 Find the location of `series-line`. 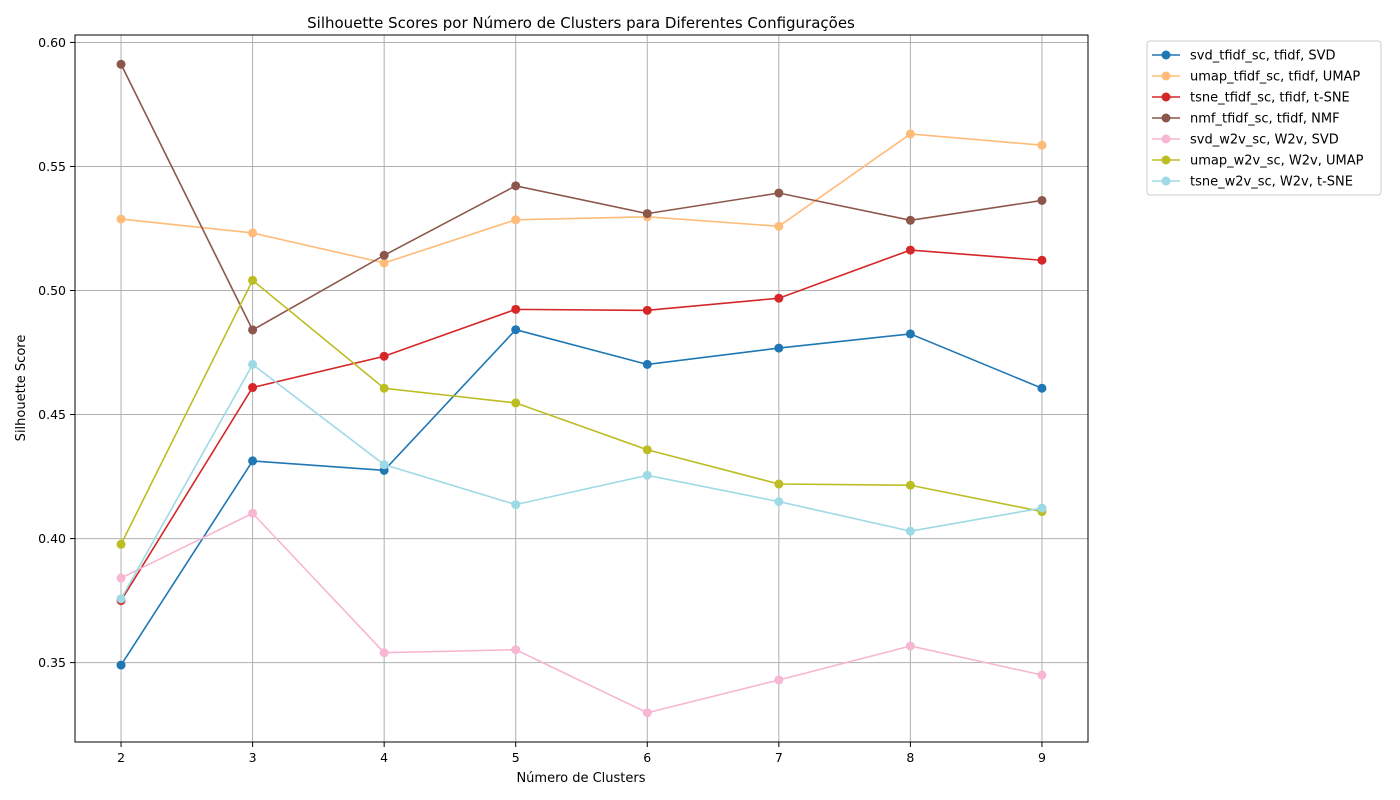

series-line is located at coordinates (581, 198).